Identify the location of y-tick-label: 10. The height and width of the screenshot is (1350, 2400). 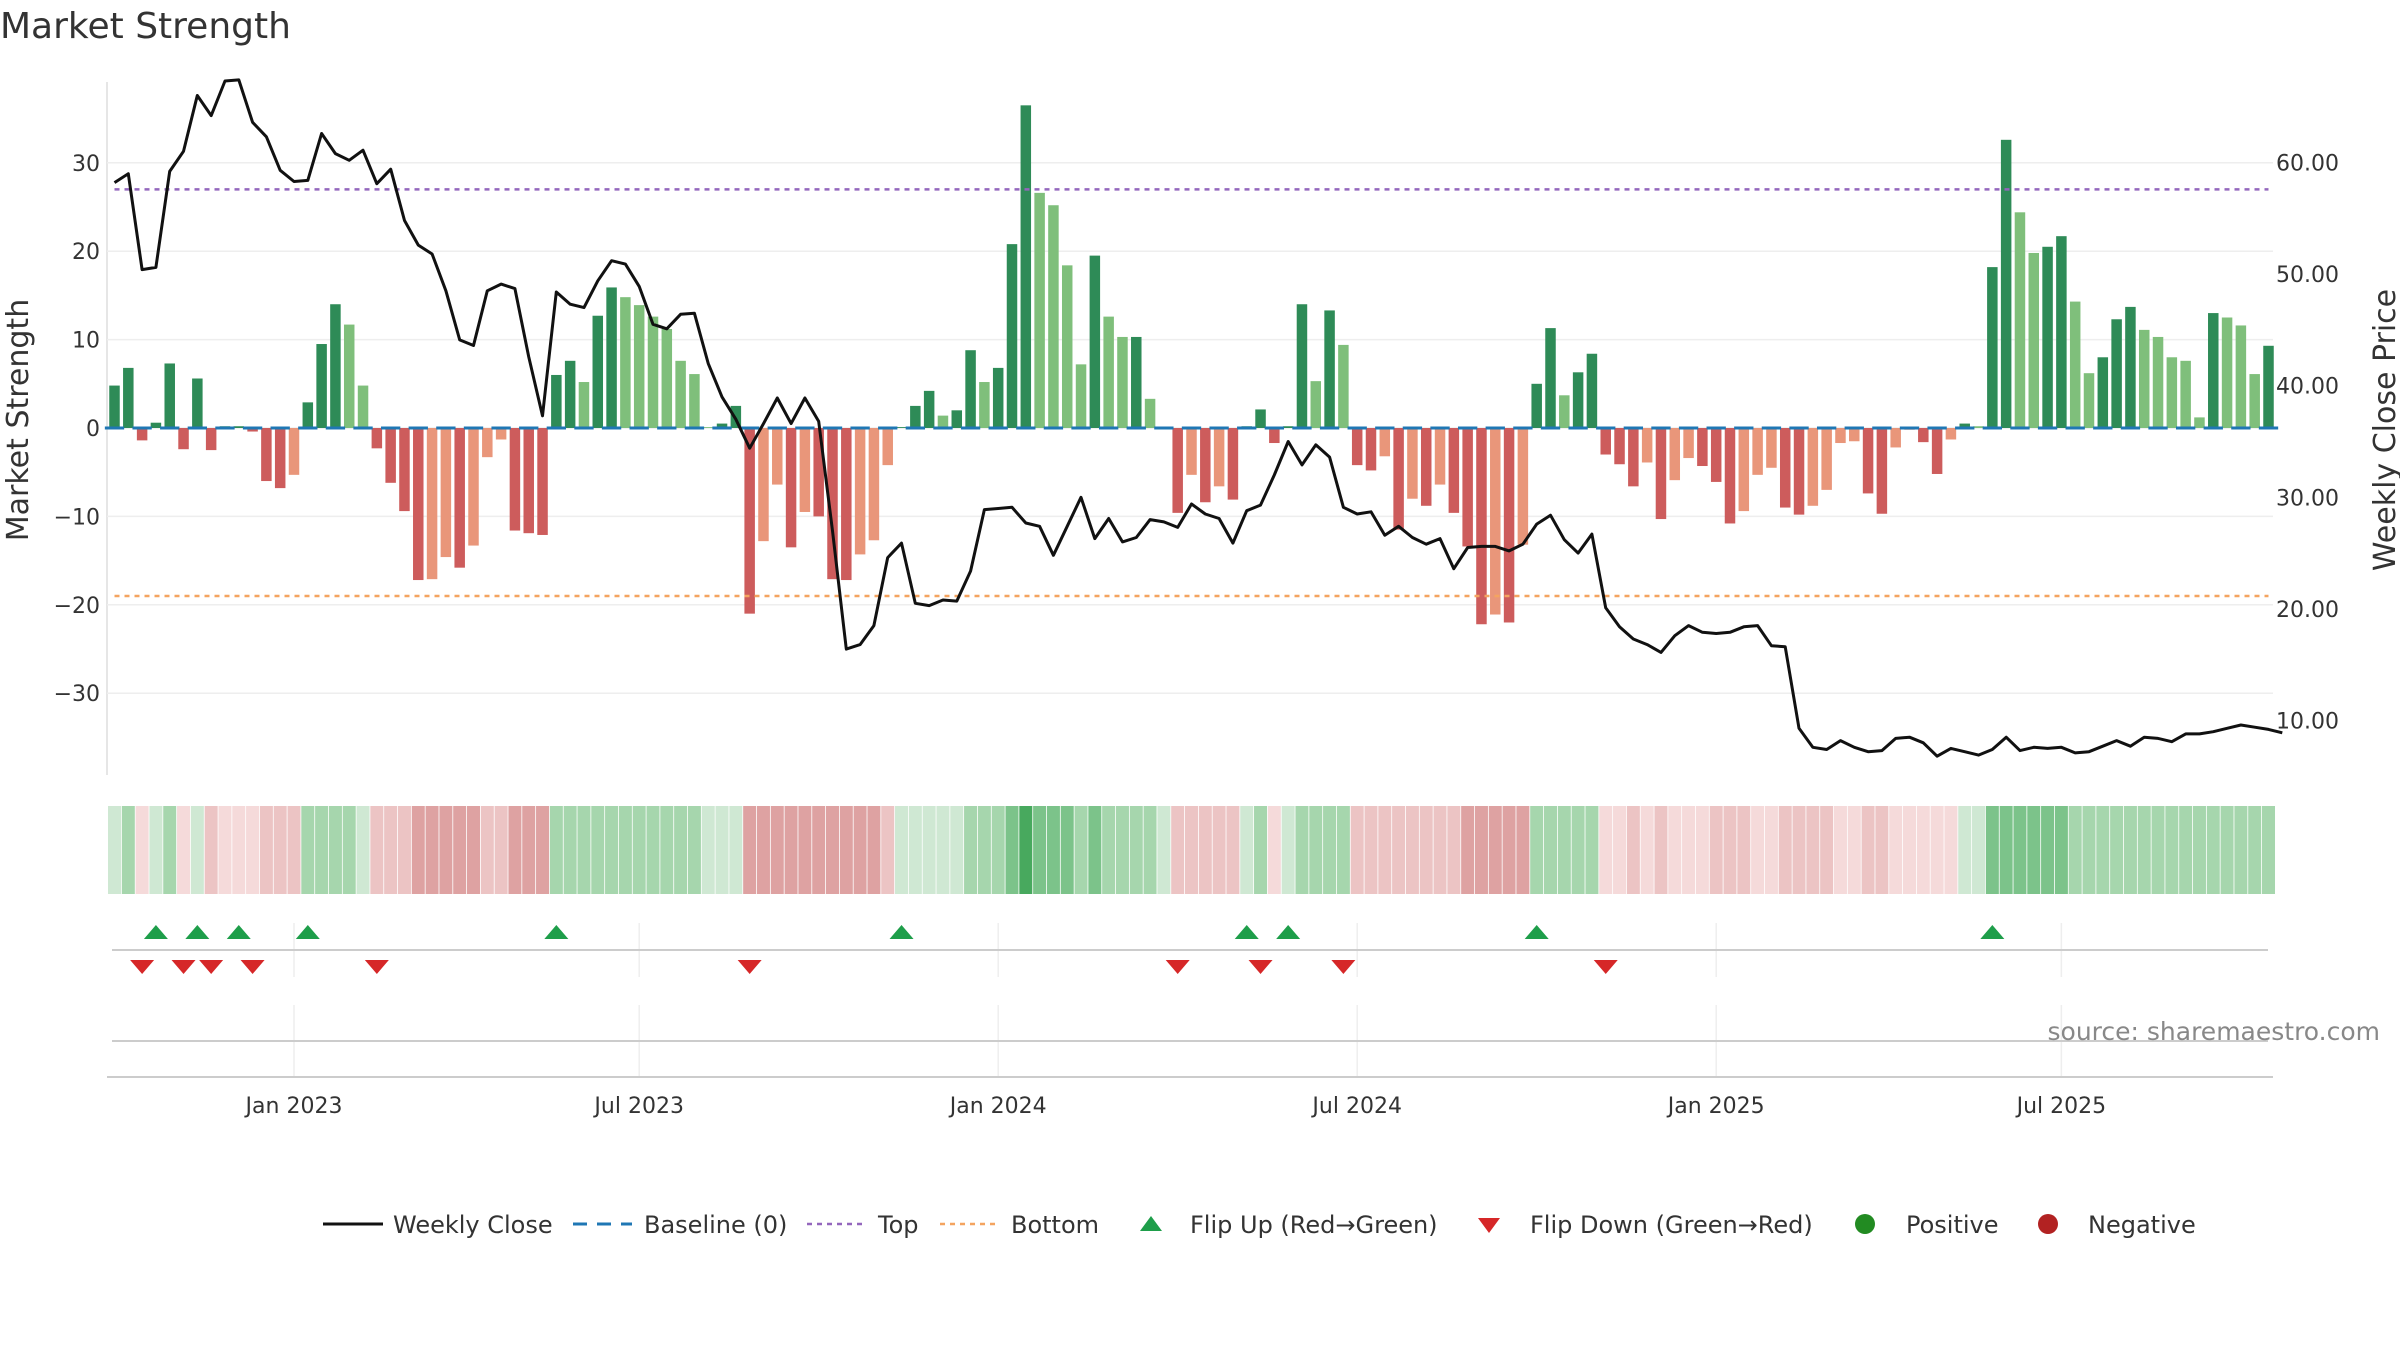
(86, 341).